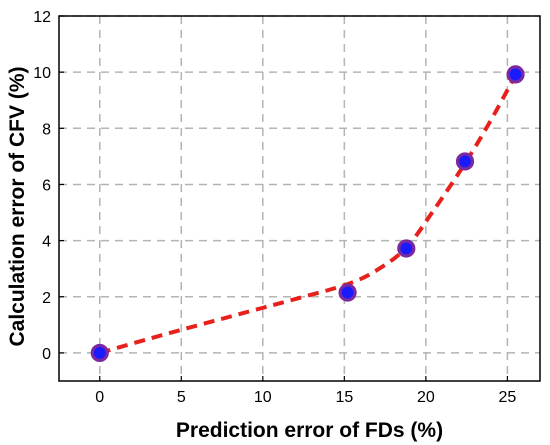  What do you see at coordinates (17, 206) in the screenshot?
I see `y-axis-label: Calculation error of CFV (%)` at bounding box center [17, 206].